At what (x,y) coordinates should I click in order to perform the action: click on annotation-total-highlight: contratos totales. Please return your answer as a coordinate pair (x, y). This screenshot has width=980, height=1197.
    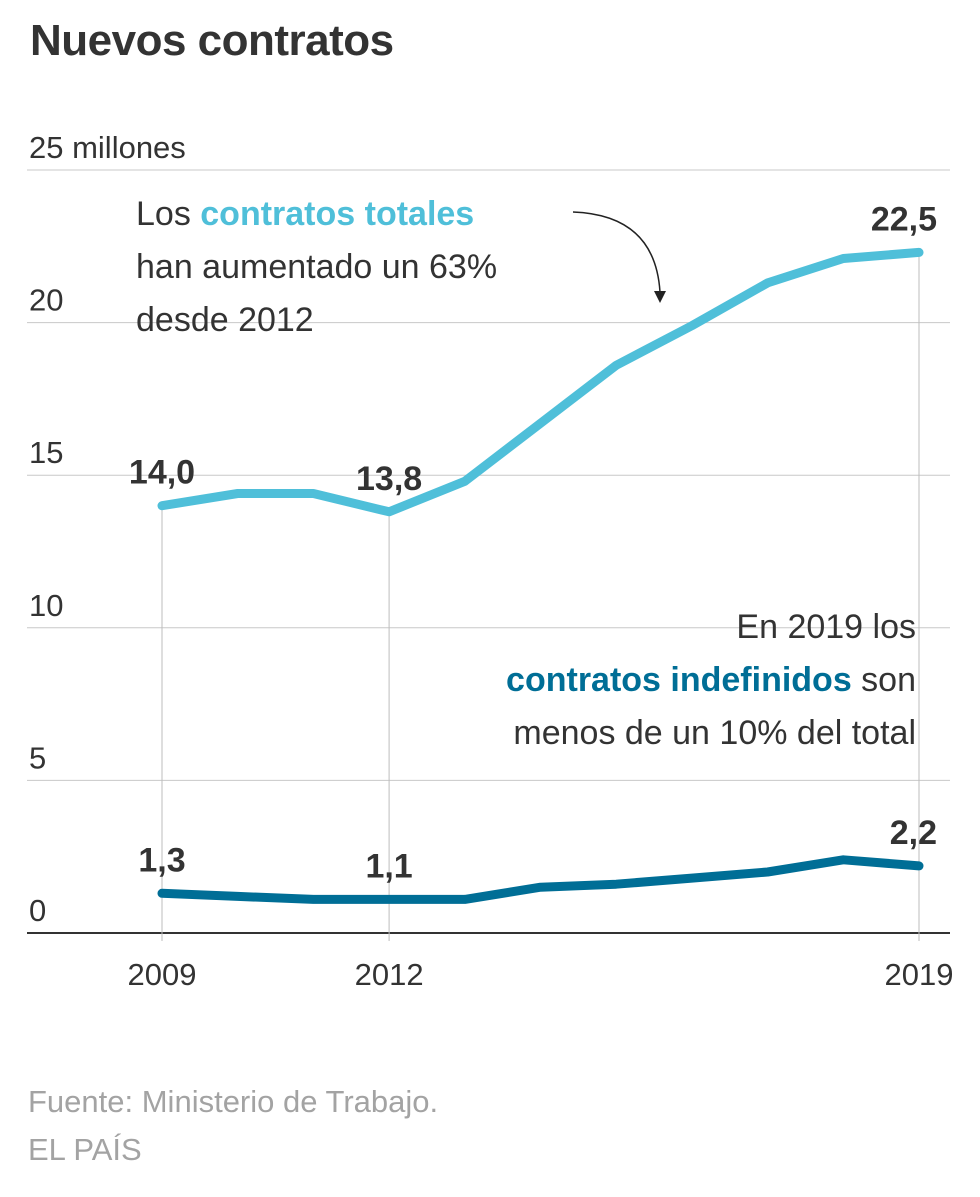
    Looking at the image, I should click on (337, 214).